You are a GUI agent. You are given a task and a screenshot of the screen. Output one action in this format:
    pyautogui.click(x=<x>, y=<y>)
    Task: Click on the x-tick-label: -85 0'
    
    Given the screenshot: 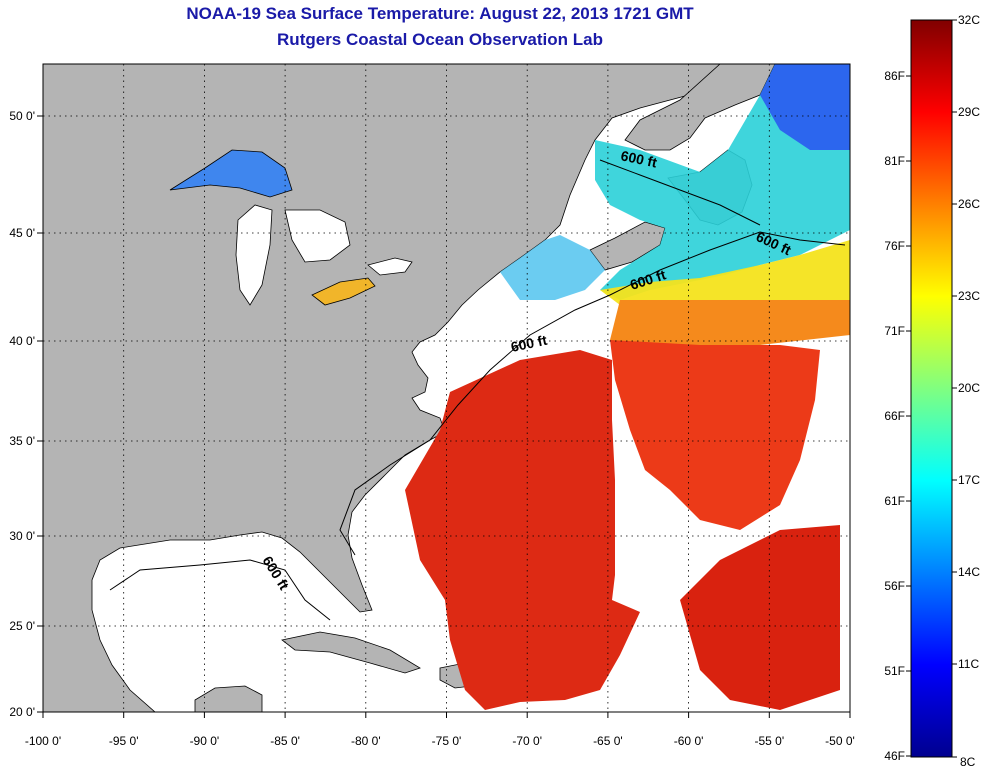 What is the action you would take?
    pyautogui.click(x=285, y=741)
    